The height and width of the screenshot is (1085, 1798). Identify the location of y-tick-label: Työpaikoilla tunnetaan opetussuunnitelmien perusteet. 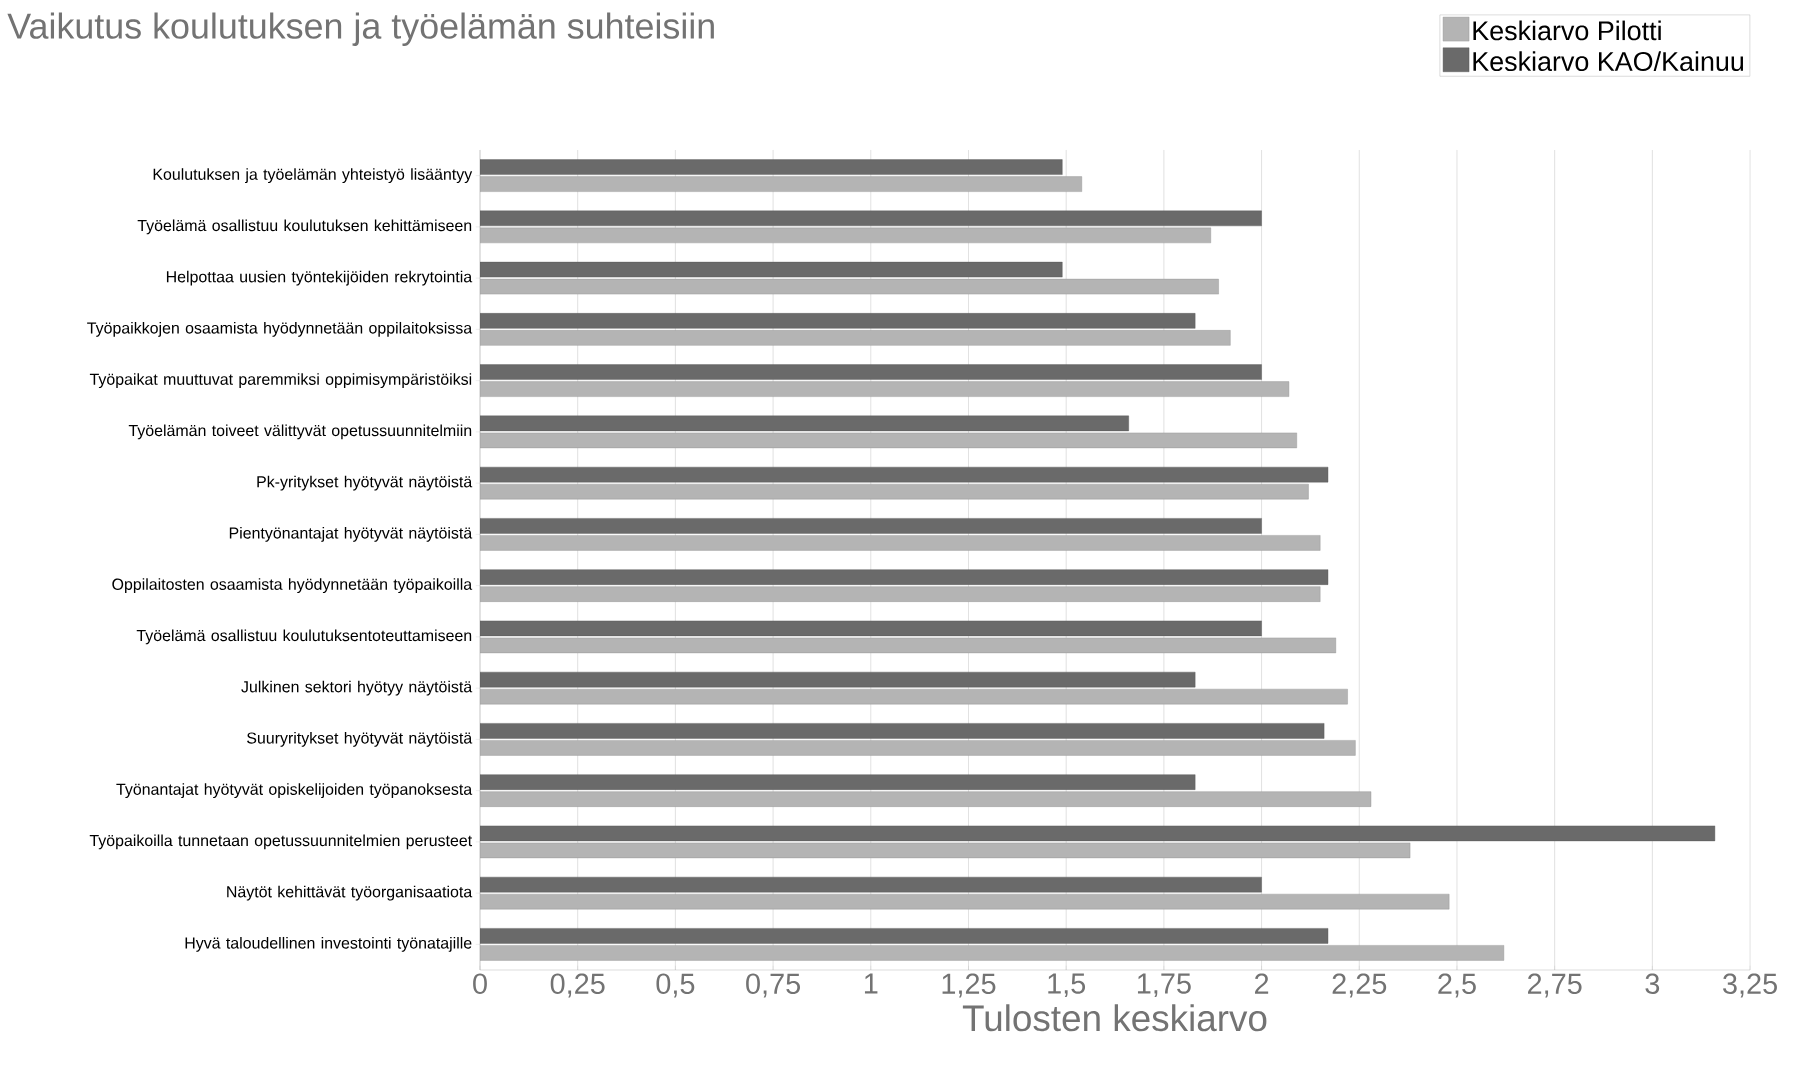
(281, 842).